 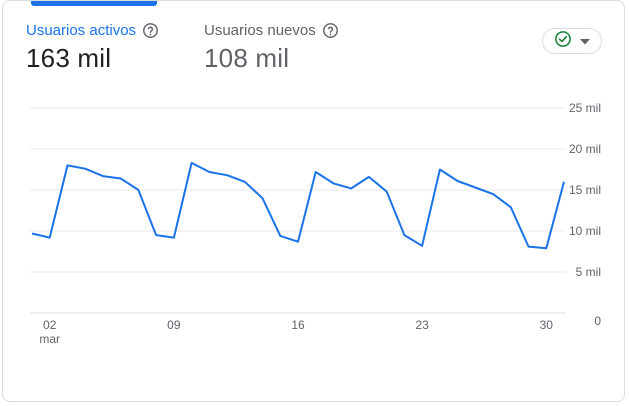 What do you see at coordinates (50, 325) in the screenshot?
I see `x-tick-label: 02` at bounding box center [50, 325].